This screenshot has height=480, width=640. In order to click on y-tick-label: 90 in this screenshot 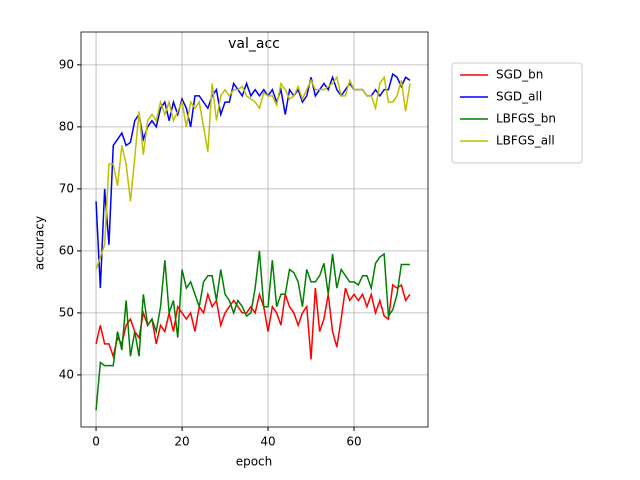, I will do `click(66, 64)`.